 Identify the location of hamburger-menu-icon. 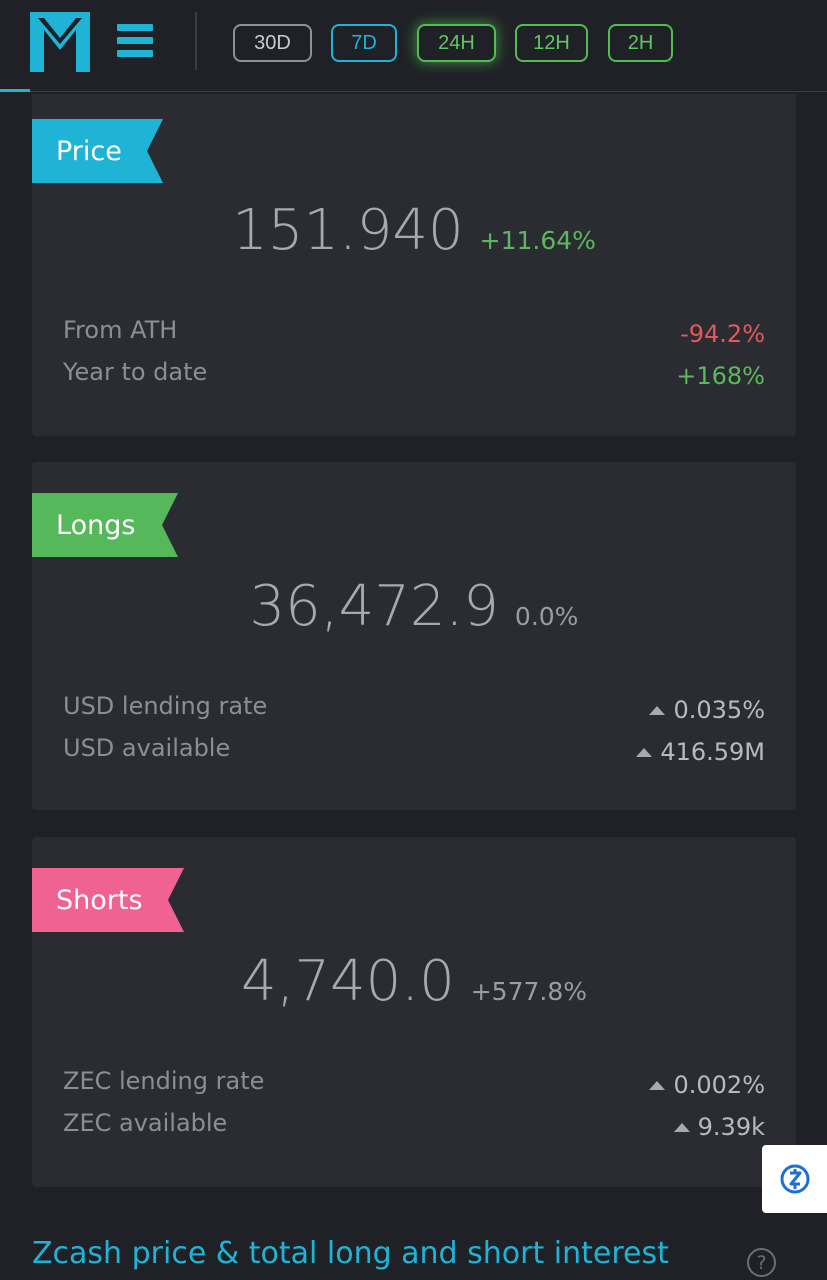
(135, 41).